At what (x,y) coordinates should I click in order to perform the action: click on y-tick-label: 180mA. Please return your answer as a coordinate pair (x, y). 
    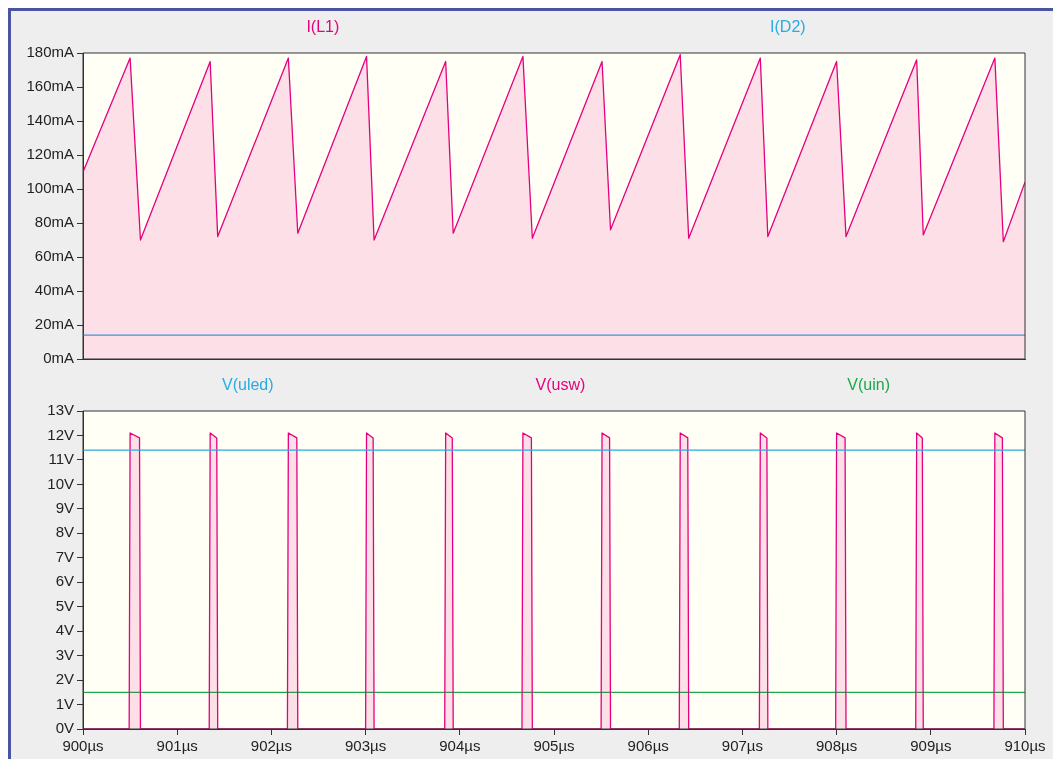
    Looking at the image, I should click on (50, 52).